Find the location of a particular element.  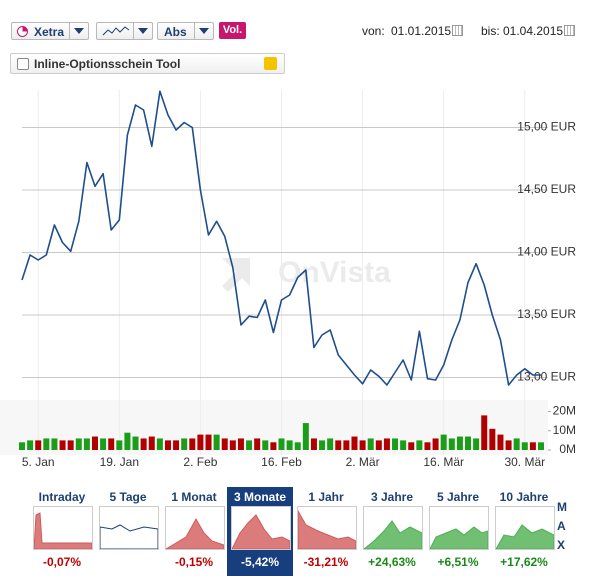

to-date-text: 01.04.2015 is located at coordinates (533, 31).